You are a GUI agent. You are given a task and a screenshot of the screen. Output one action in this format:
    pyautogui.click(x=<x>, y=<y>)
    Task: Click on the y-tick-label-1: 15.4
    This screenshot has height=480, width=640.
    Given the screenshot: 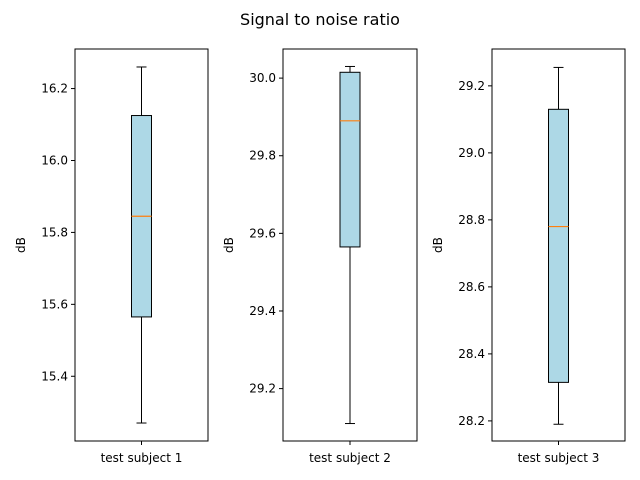 What is the action you would take?
    pyautogui.click(x=54, y=376)
    